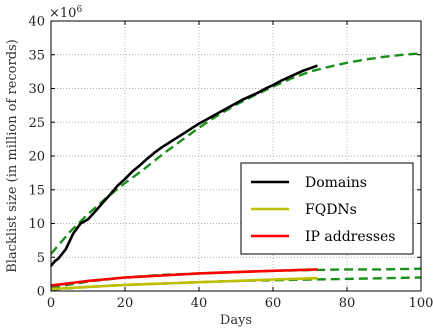  I want to click on y-multiplier-label: ×10⁶, so click(65, 13).